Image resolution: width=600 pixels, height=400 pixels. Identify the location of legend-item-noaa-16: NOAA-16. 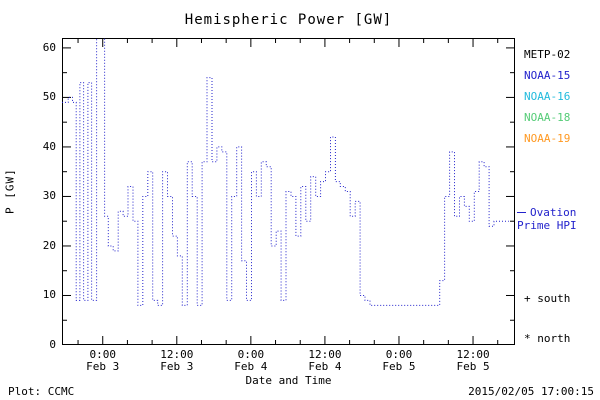
(547, 96).